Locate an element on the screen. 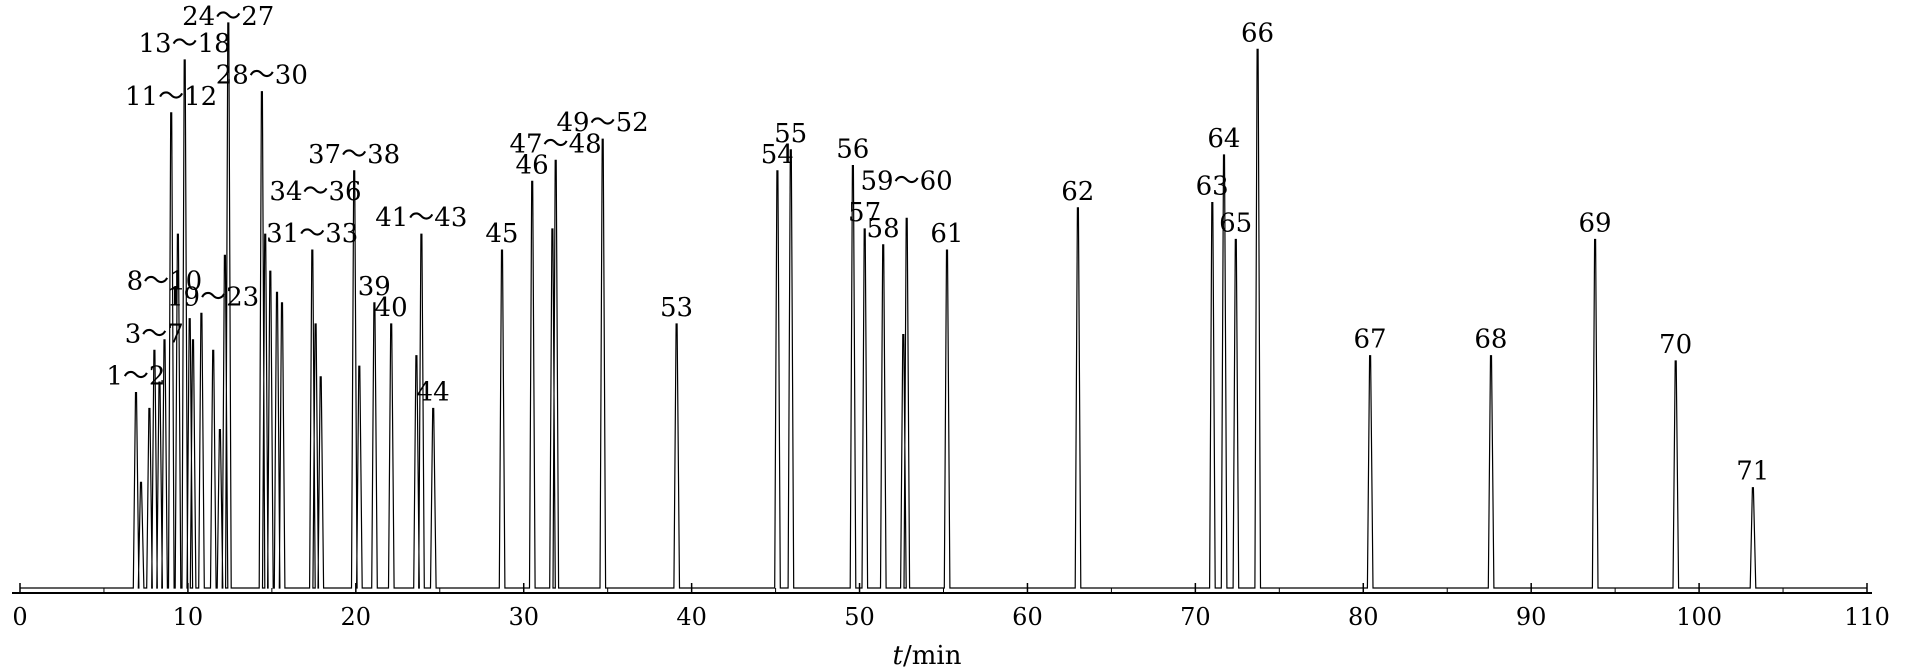 This screenshot has width=1907, height=672. peak-label: 3～7 is located at coordinates (154, 334).